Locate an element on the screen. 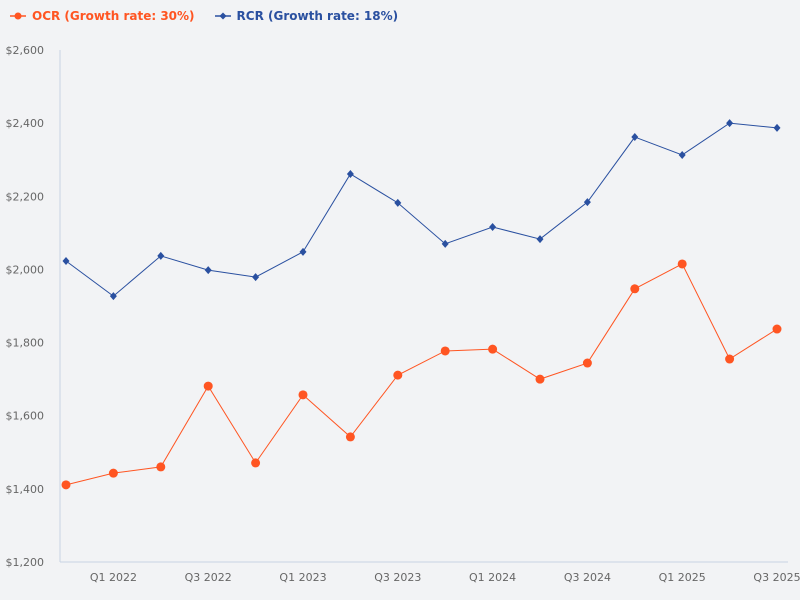 The width and height of the screenshot is (800, 600). y-tick-label: $2,000 is located at coordinates (25, 269).